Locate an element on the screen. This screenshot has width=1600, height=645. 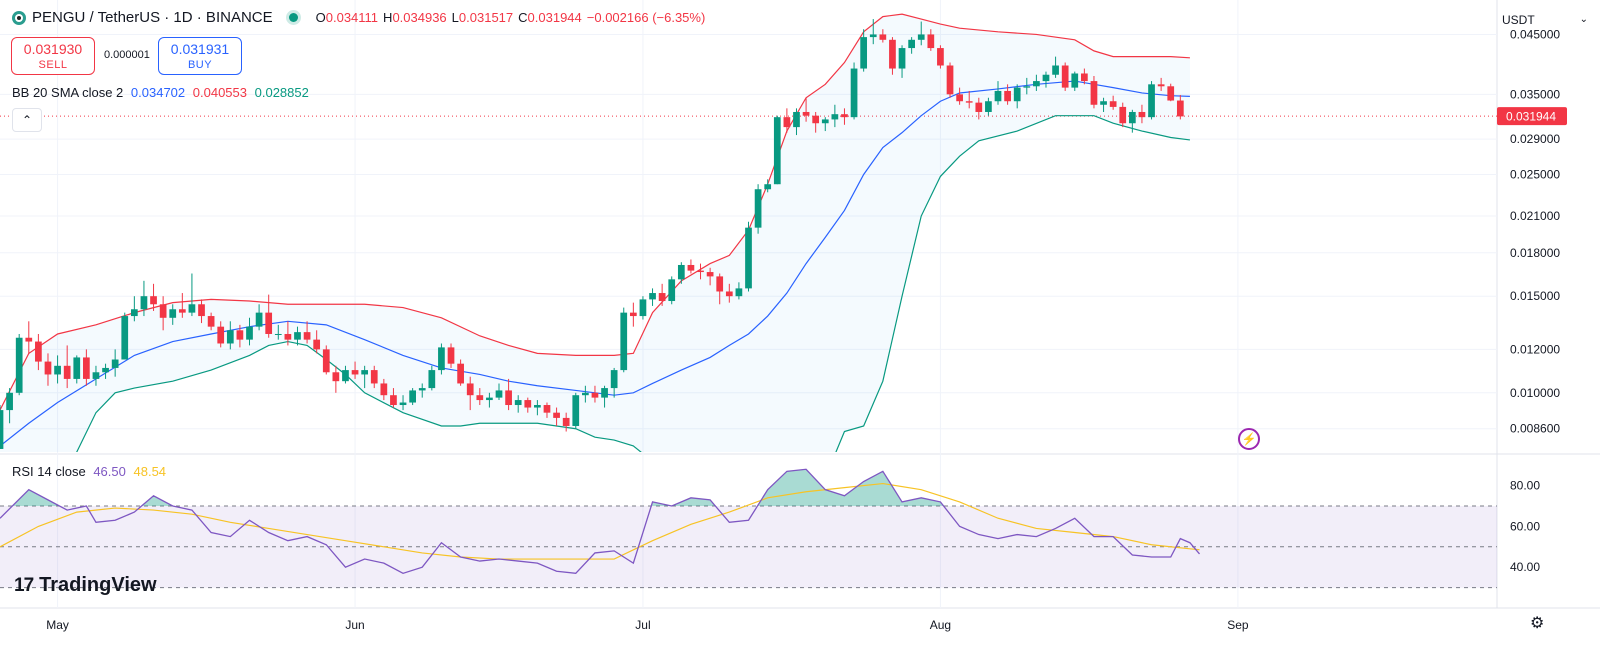
price-tick-label: 0.010000 is located at coordinates (1535, 393).